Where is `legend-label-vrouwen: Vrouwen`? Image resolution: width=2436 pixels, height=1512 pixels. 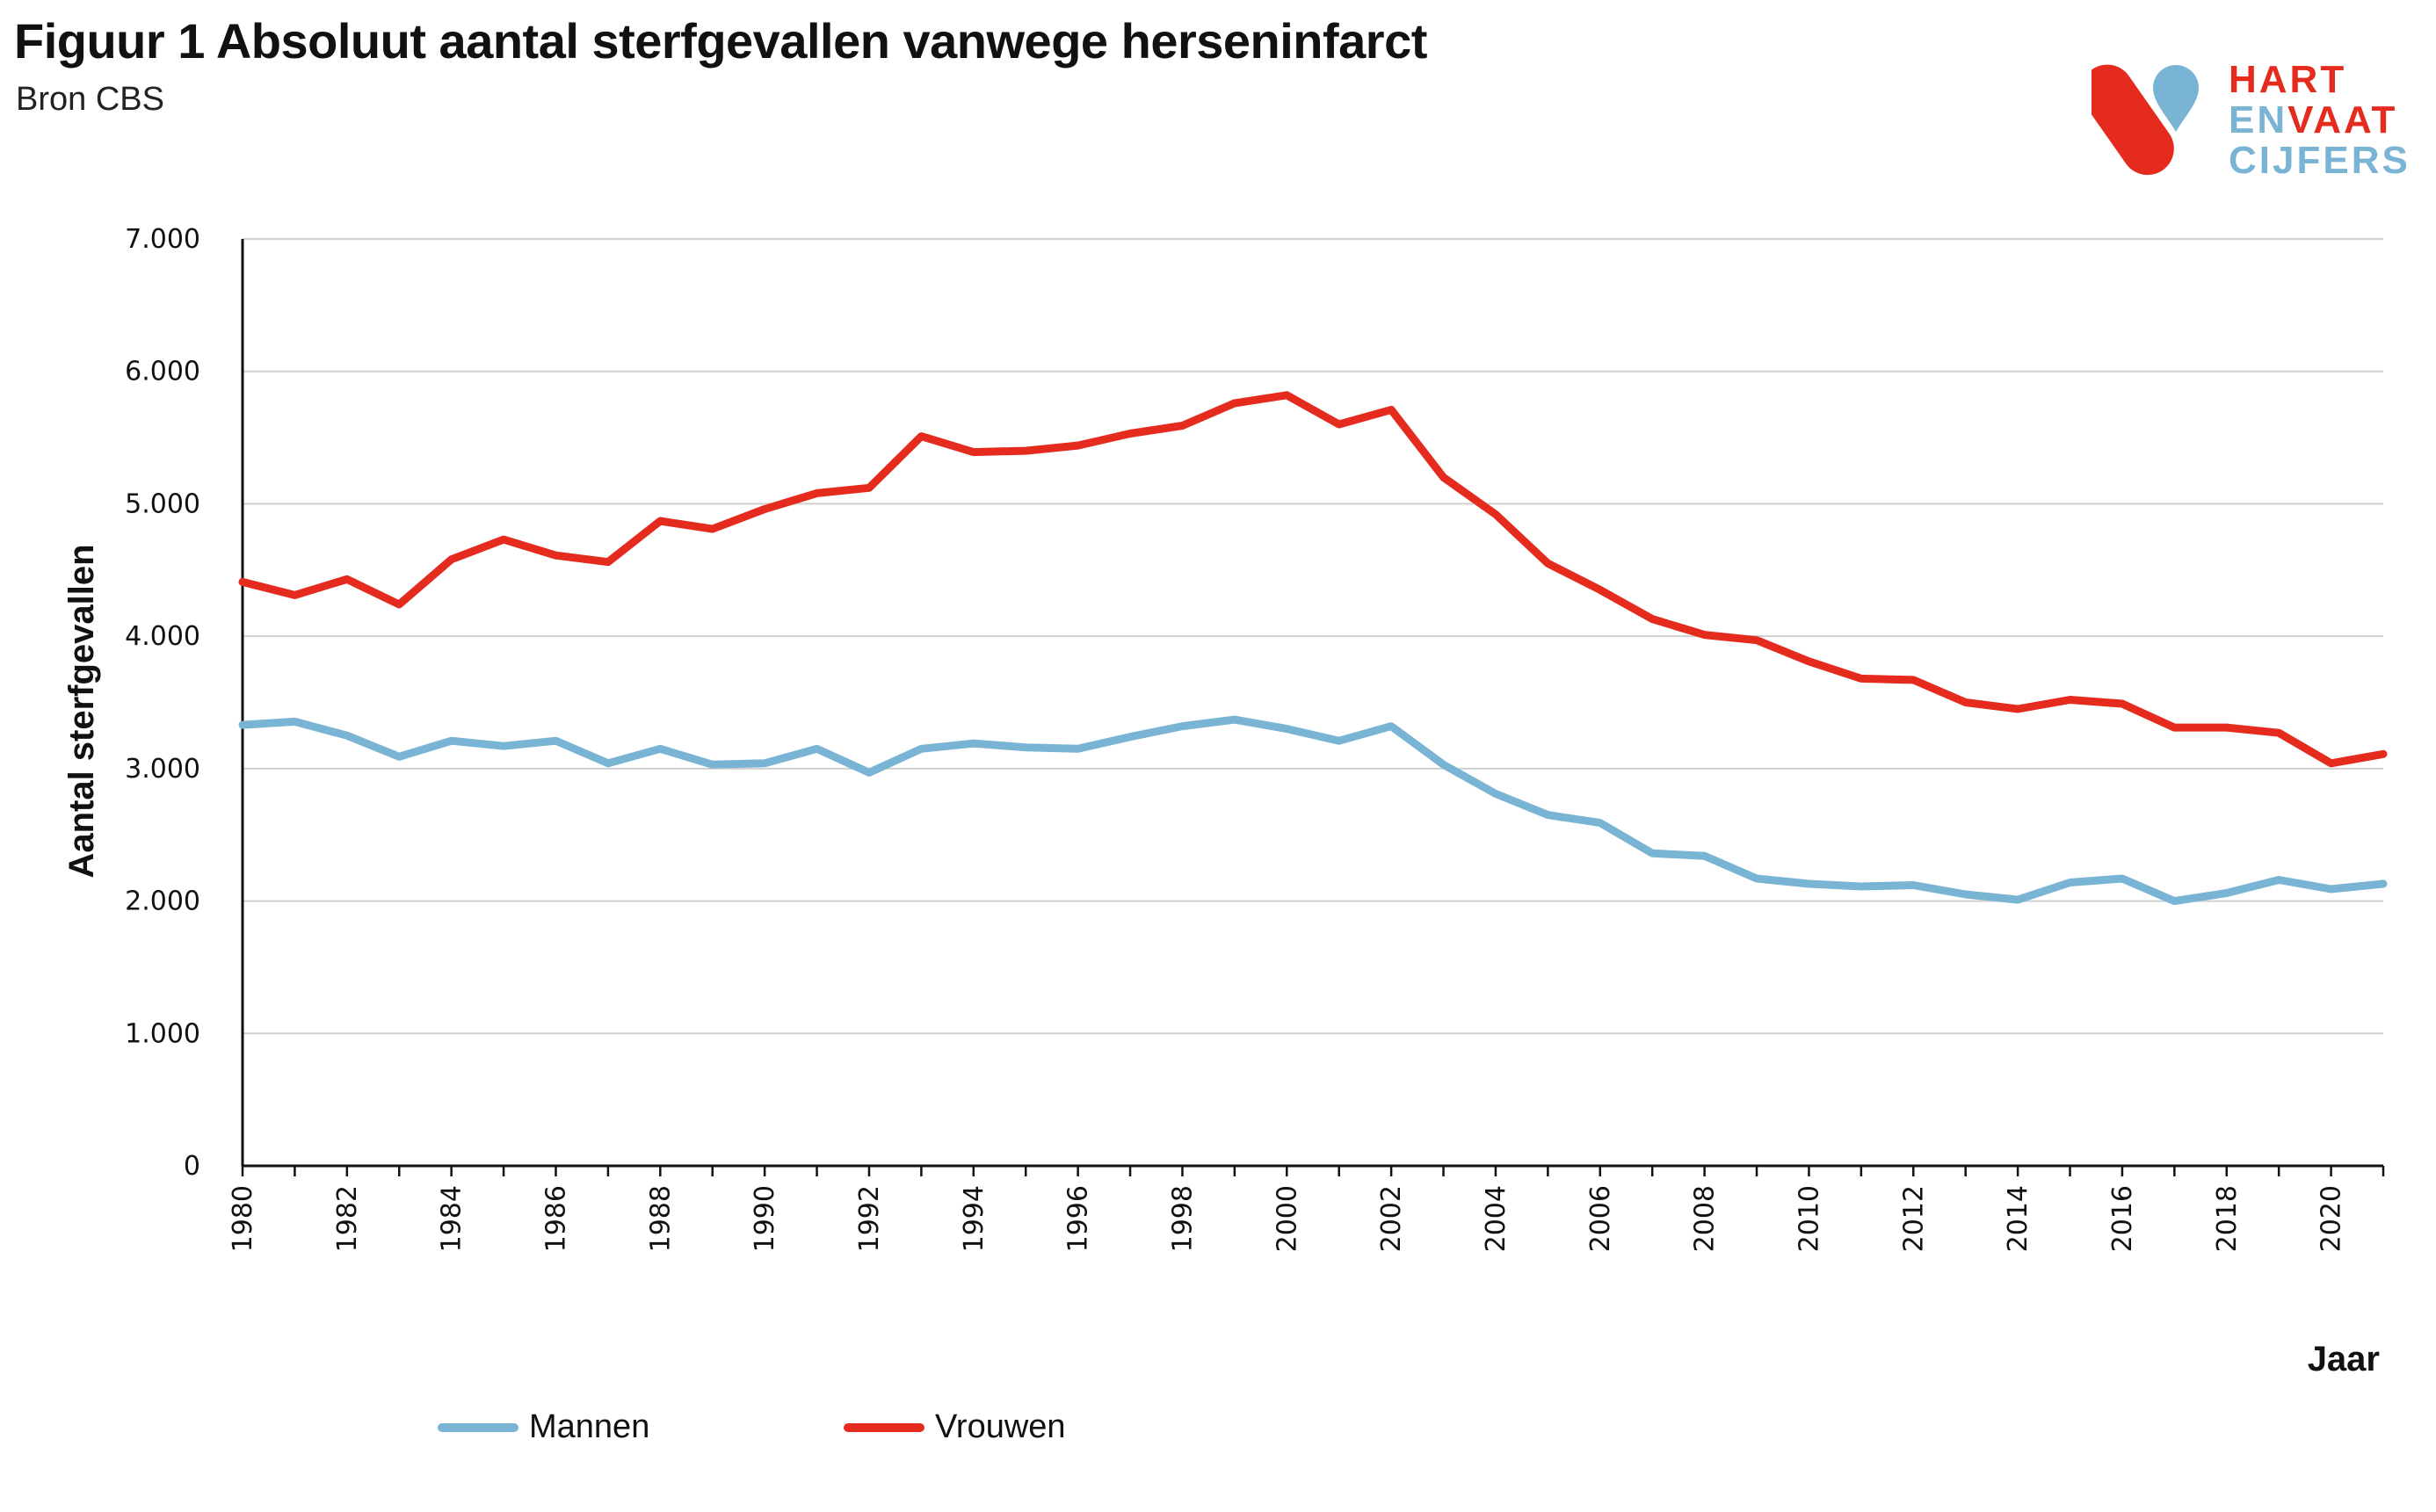
legend-label-vrouwen: Vrouwen is located at coordinates (1000, 1426).